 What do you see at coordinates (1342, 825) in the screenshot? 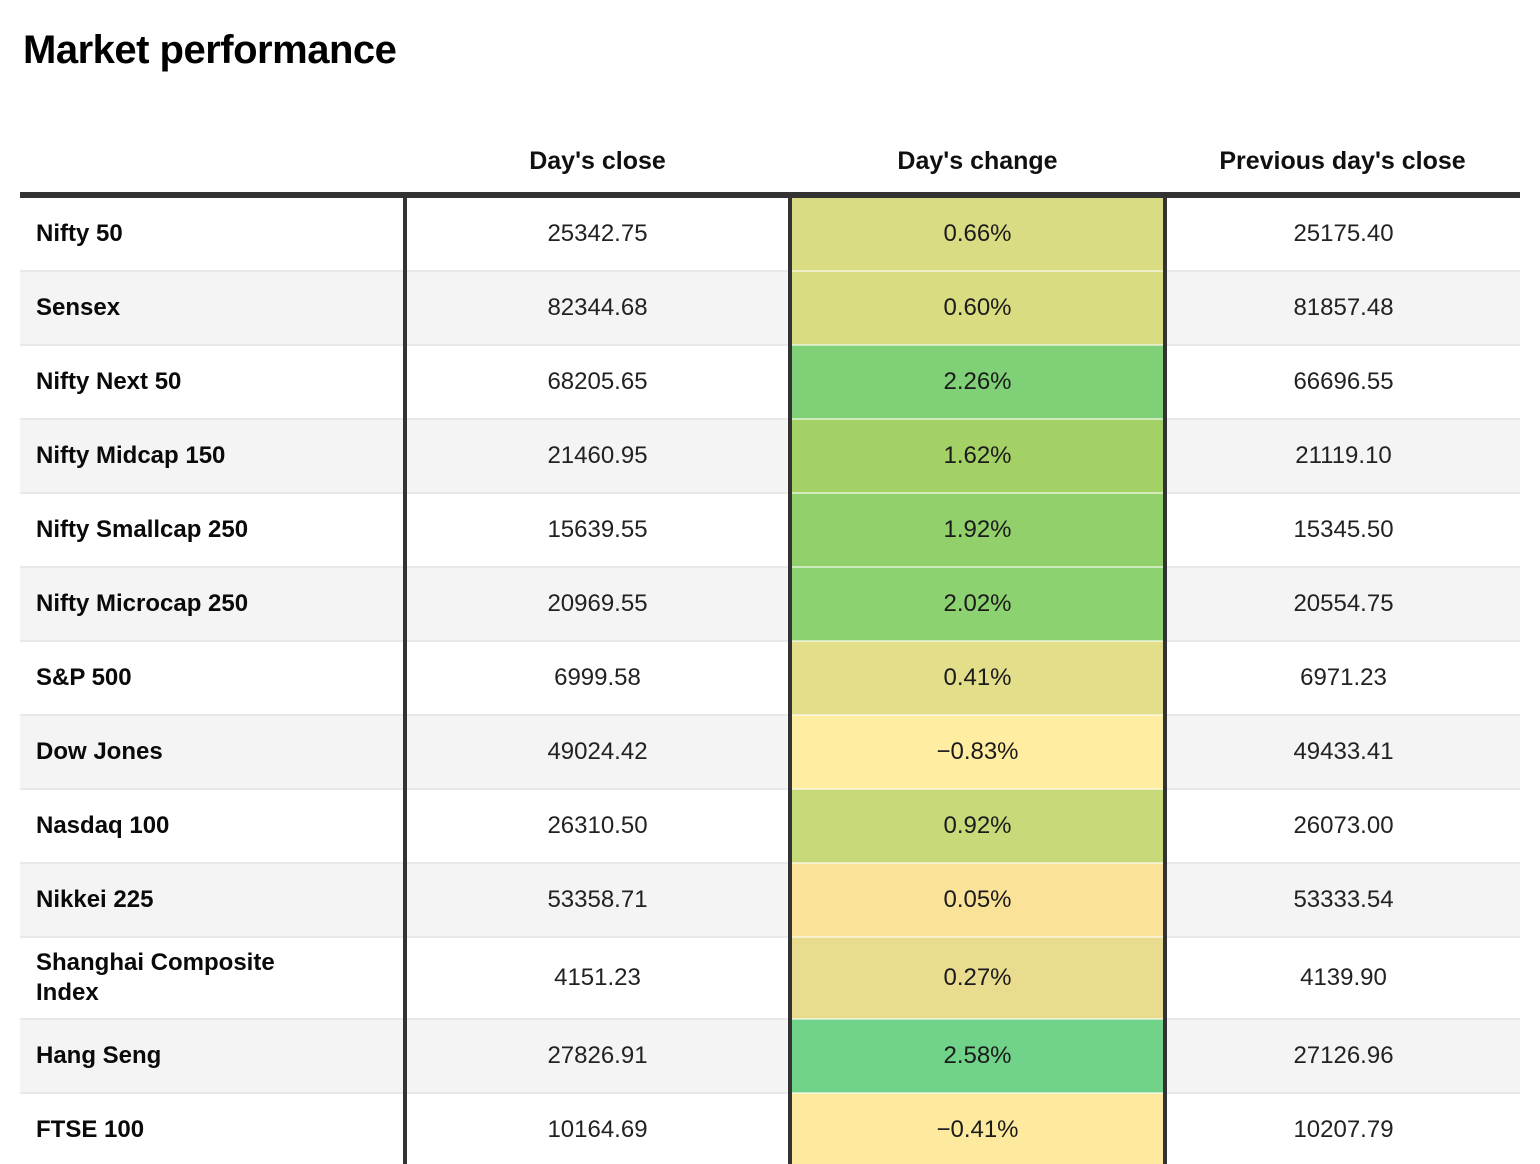
I see `cell-previous-close: 26073.00` at bounding box center [1342, 825].